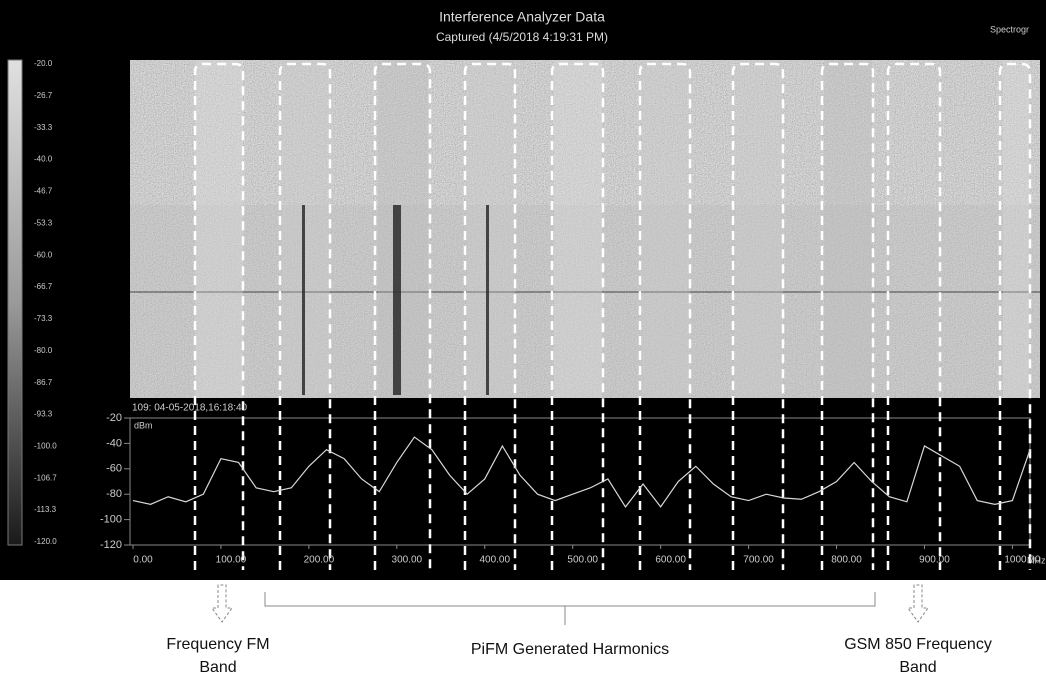  I want to click on color-scale-label: -93.3, so click(43, 414).